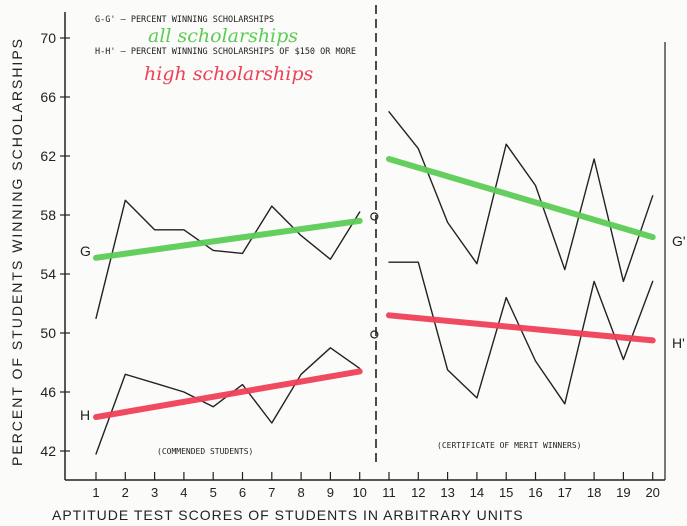 The width and height of the screenshot is (687, 526). Describe the element at coordinates (506, 492) in the screenshot. I see `x-tick-label: 15` at that location.